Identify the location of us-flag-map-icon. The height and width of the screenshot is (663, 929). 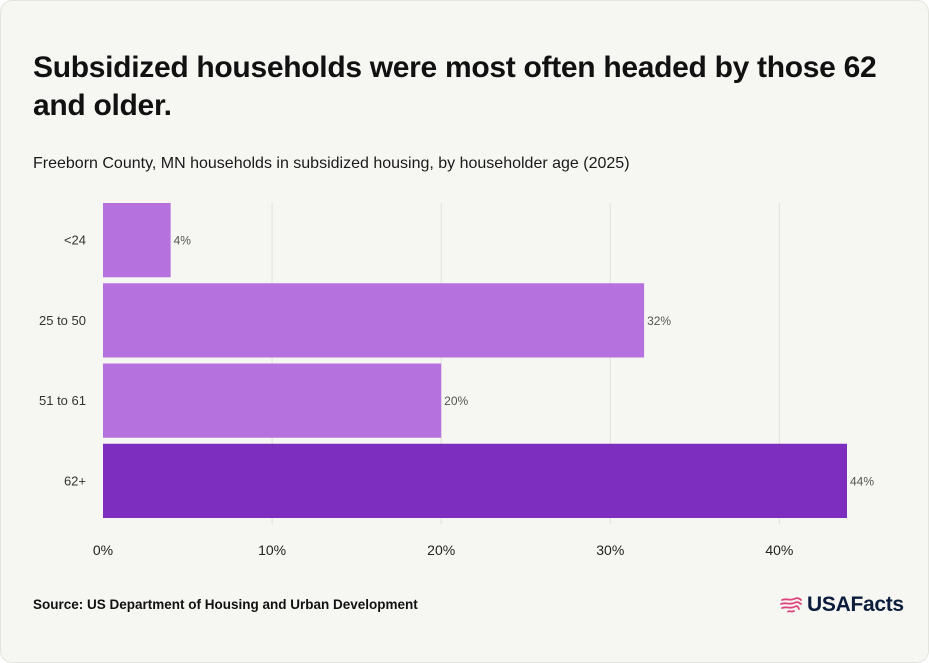
(791, 605).